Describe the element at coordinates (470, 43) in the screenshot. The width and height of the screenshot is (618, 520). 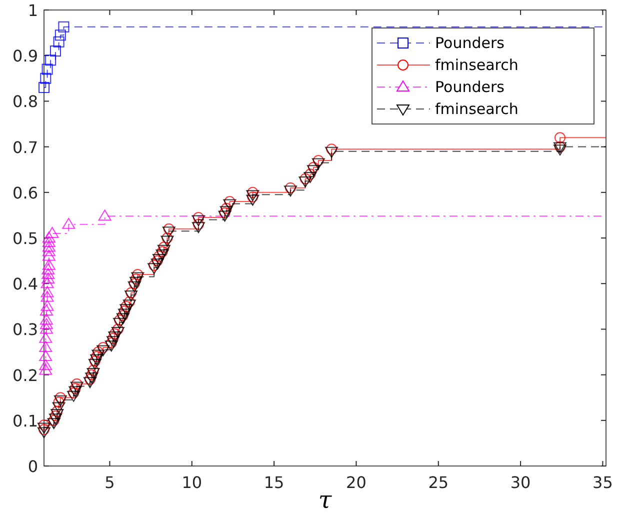
I see `legend-label: Pounders` at that location.